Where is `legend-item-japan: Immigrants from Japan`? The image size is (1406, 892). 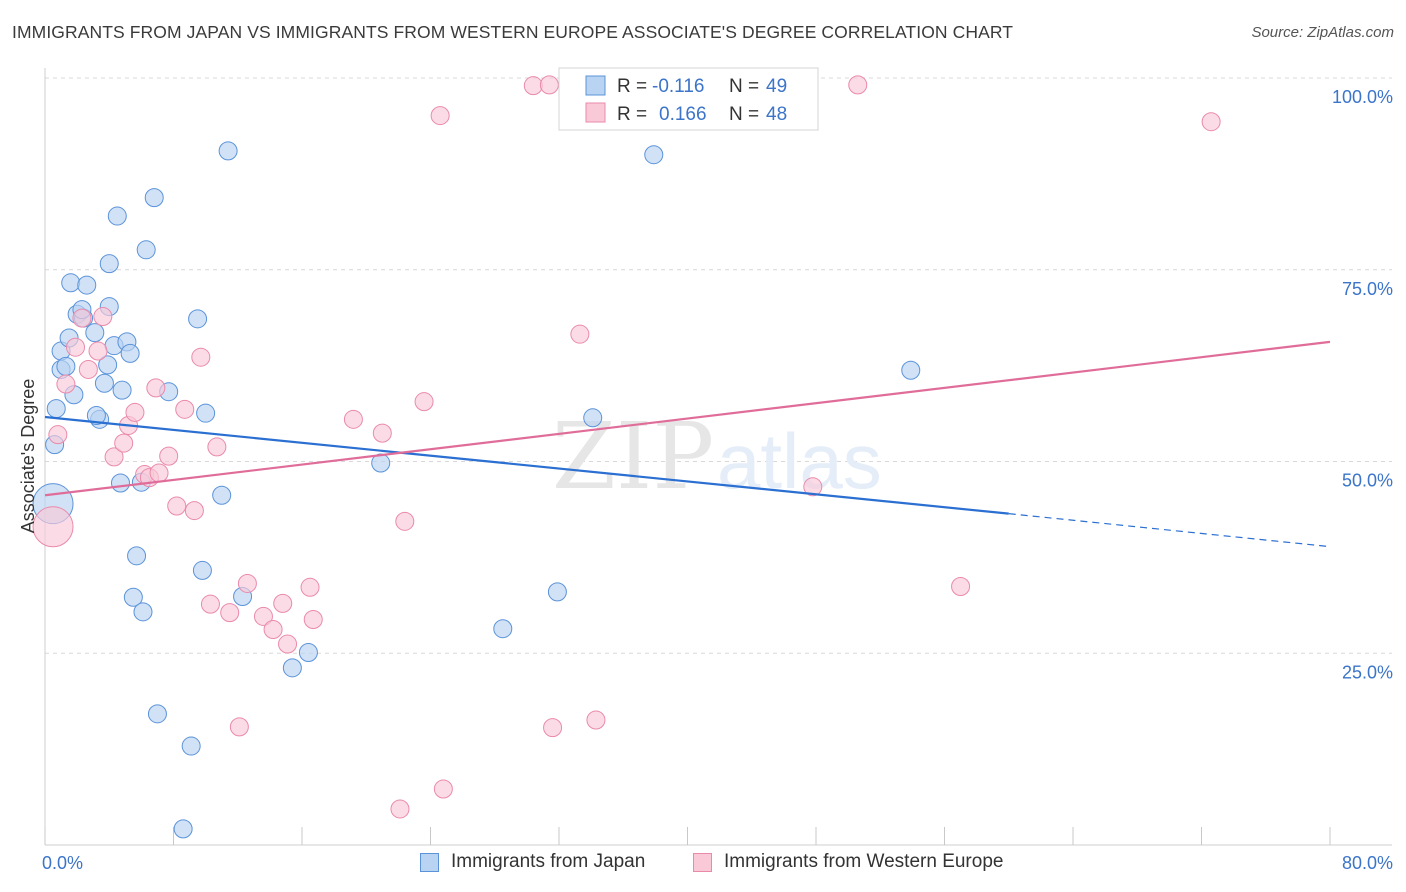
legend-item-japan: Immigrants from Japan is located at coordinates (532, 862).